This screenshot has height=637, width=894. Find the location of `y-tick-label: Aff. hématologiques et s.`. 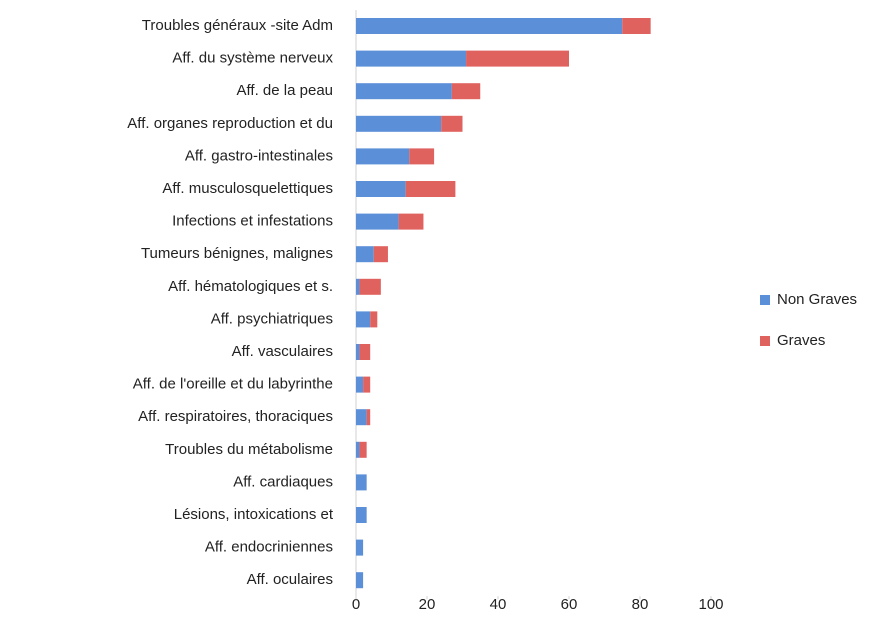

y-tick-label: Aff. hématologiques et s. is located at coordinates (250, 286).